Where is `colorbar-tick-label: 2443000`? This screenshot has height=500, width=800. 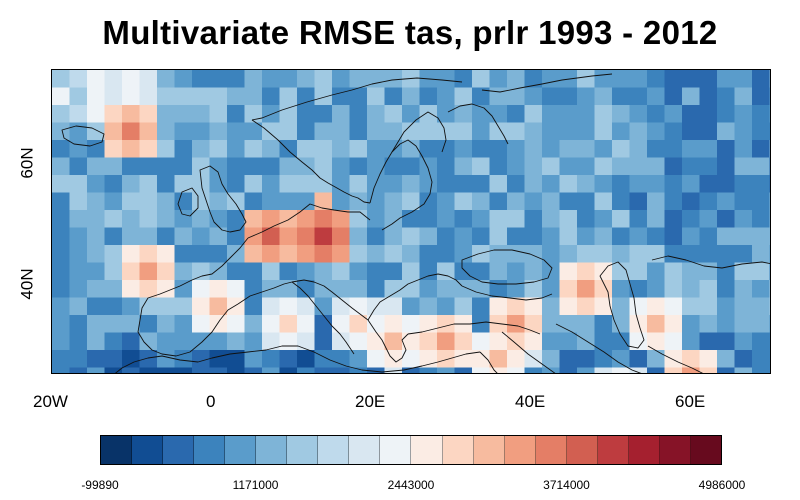
colorbar-tick-label: 2443000 is located at coordinates (411, 485).